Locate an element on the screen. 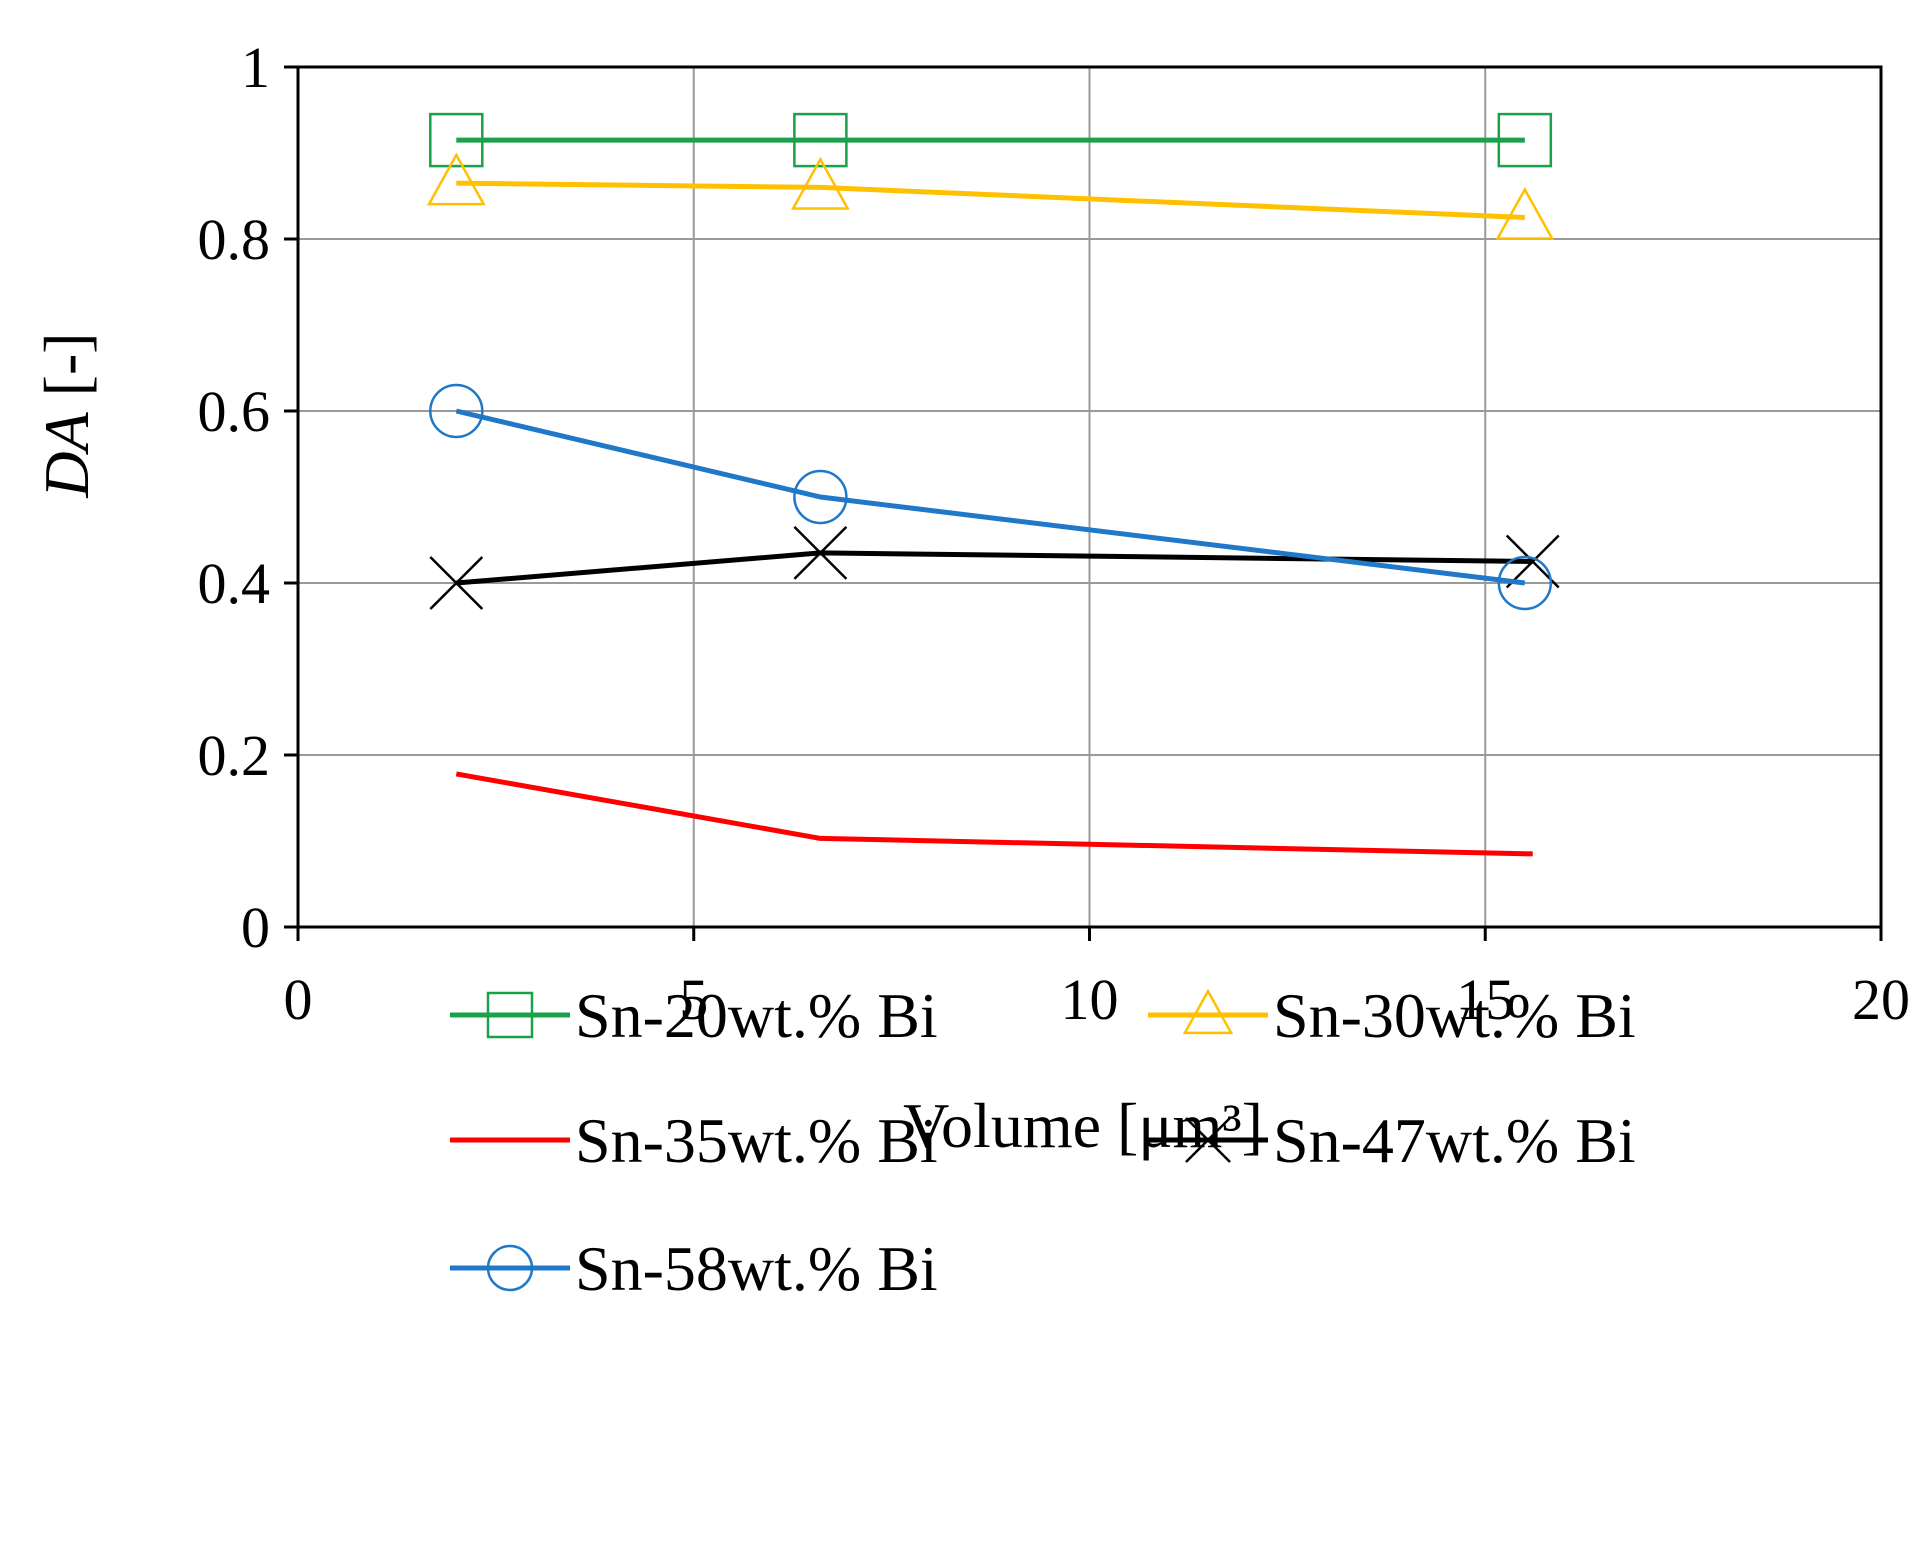  y-axis-title: DA [-] is located at coordinates (66, 415).